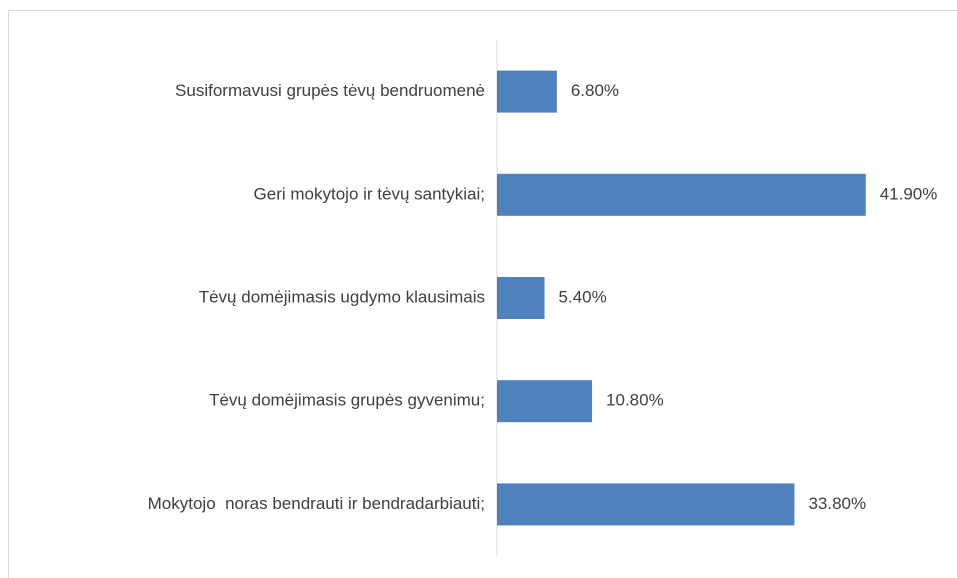 The width and height of the screenshot is (957, 578). I want to click on category-label: Geri mokytojo ir tėvų santykiai;, so click(369, 193).